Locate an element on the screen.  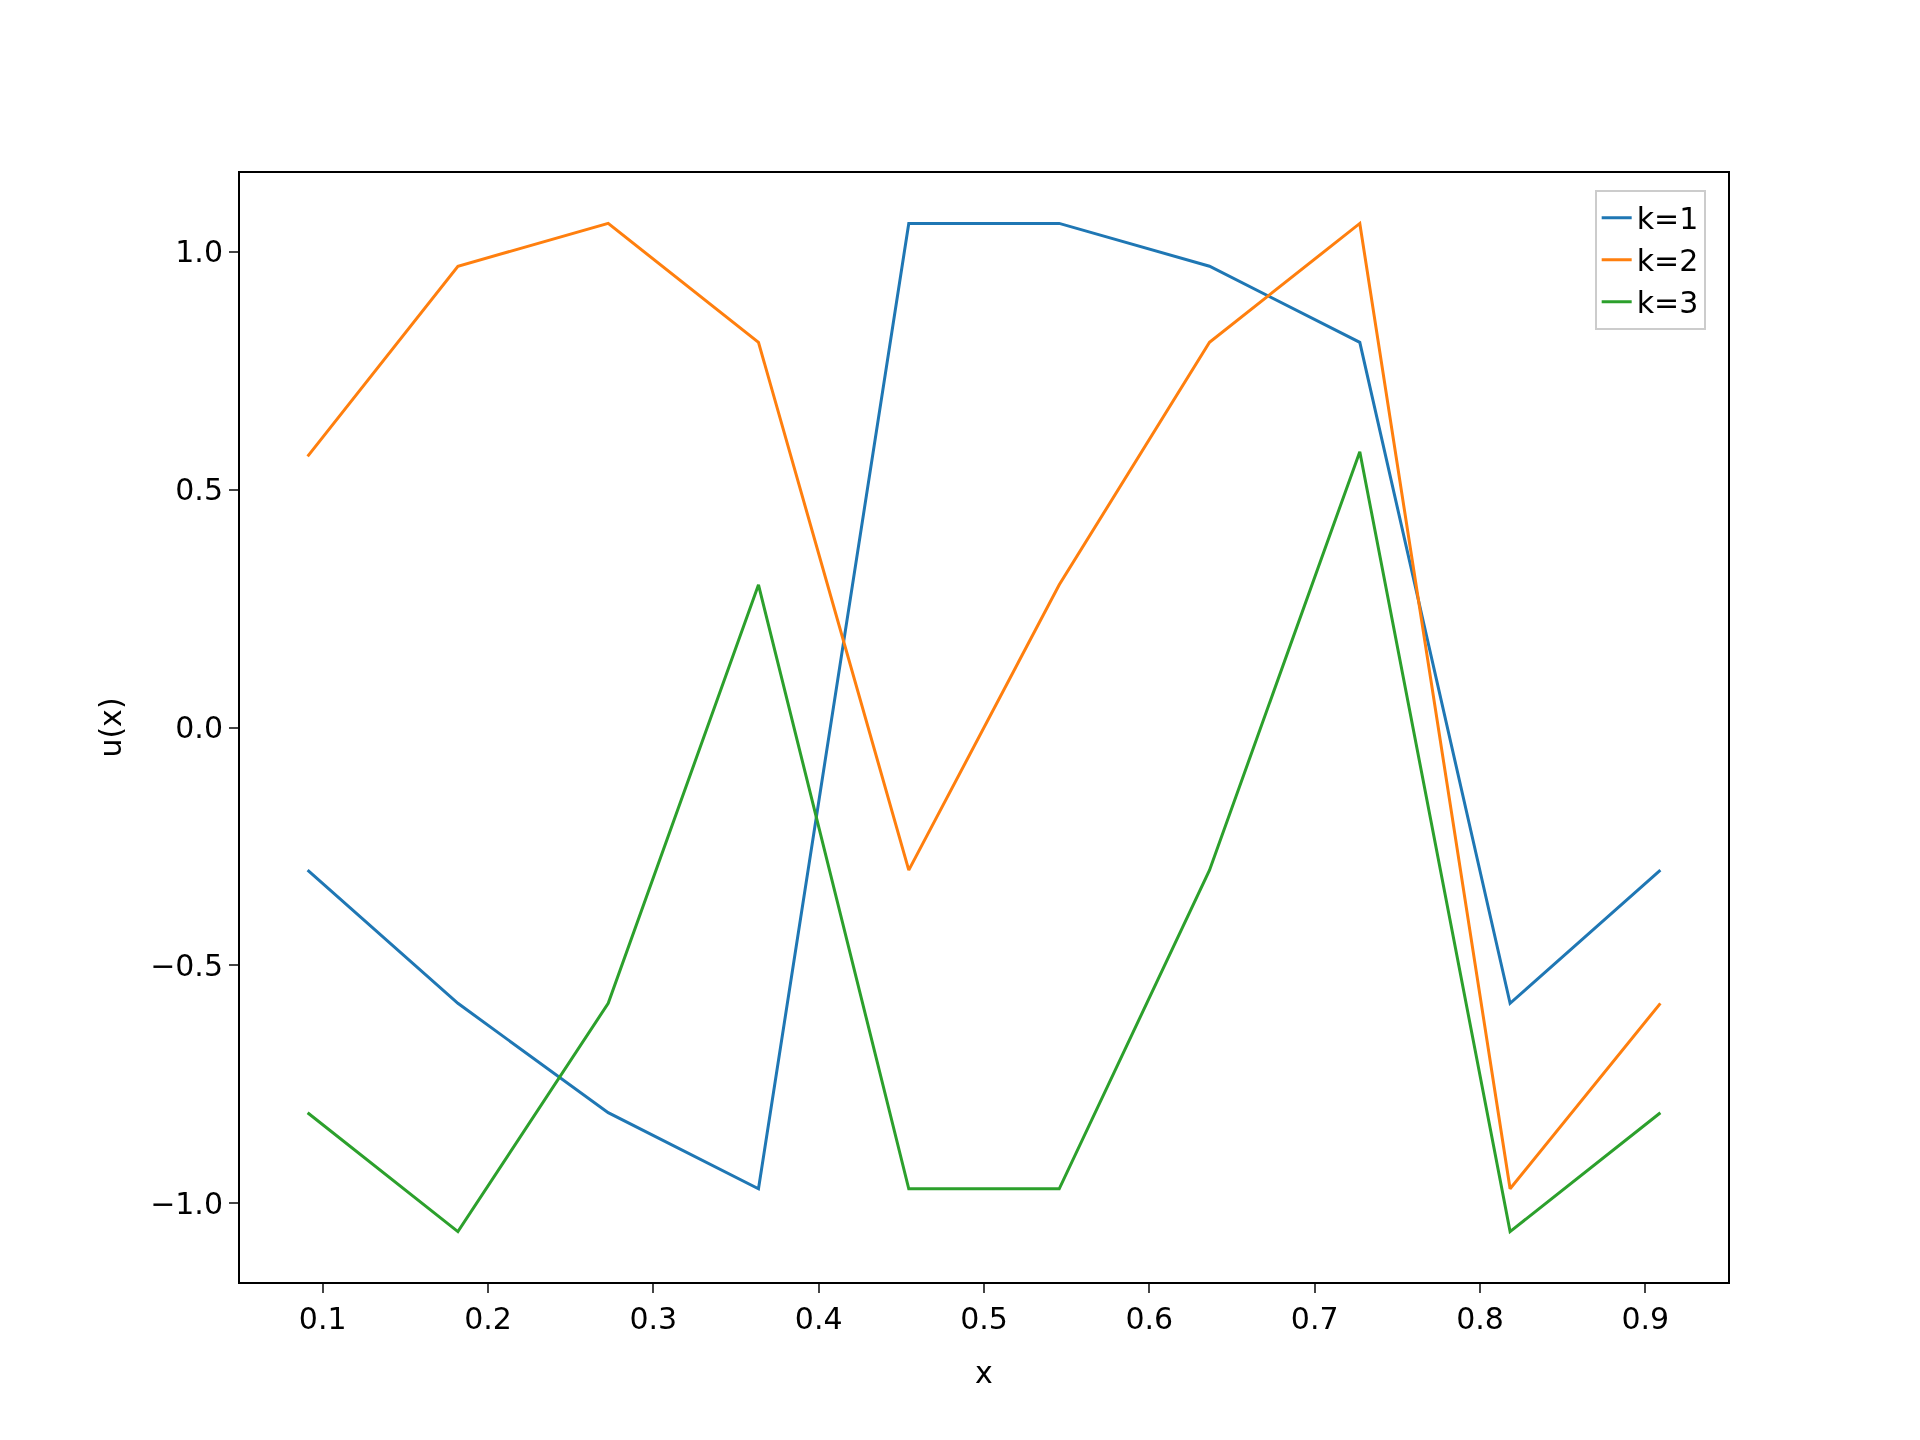
x-tick-label: 0.9 is located at coordinates (1645, 1318).